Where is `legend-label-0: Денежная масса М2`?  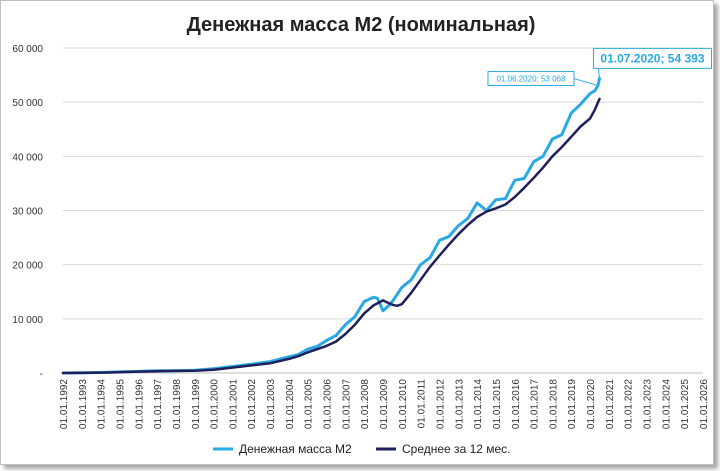 legend-label-0: Денежная масса М2 is located at coordinates (295, 449).